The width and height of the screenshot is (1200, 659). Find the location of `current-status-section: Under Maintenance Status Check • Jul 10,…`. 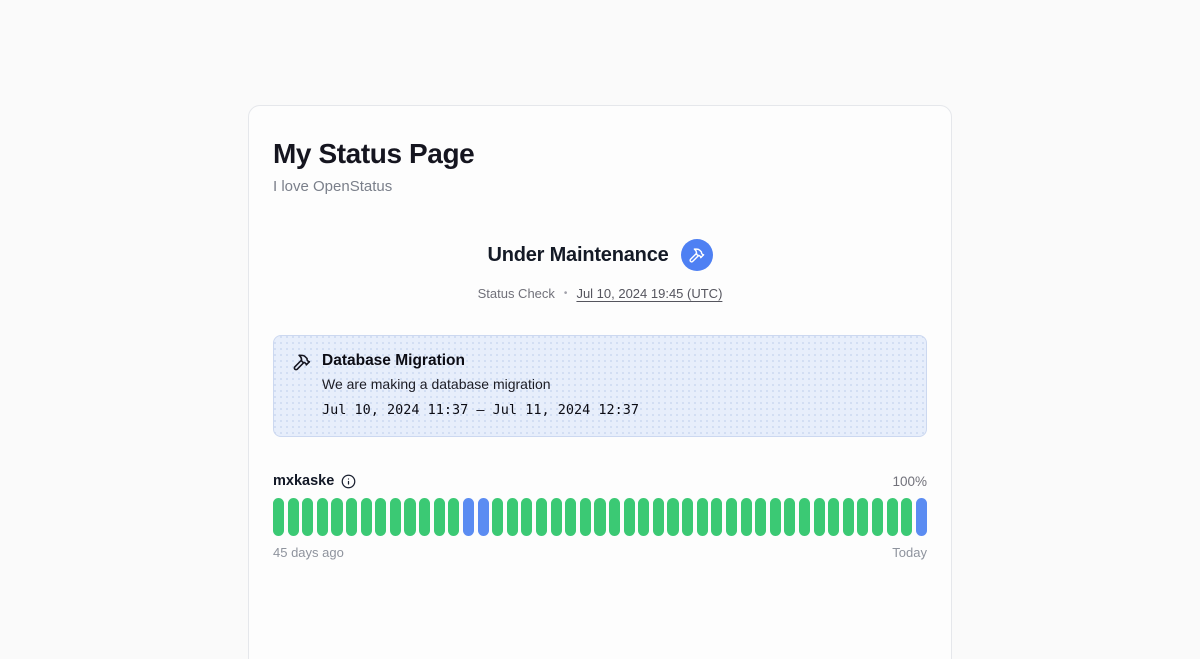

current-status-section: Under Maintenance Status Check • Jul 10,… is located at coordinates (600, 270).